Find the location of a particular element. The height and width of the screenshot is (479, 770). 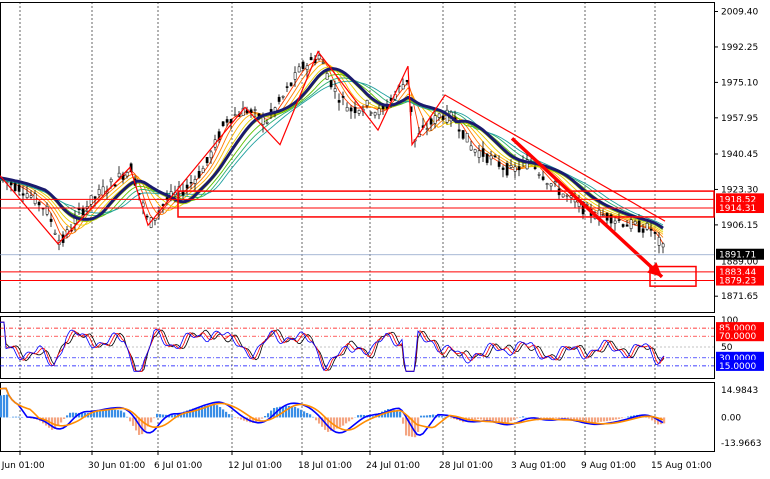

oscillator-level-tag: 15.0000 is located at coordinates (740, 366).